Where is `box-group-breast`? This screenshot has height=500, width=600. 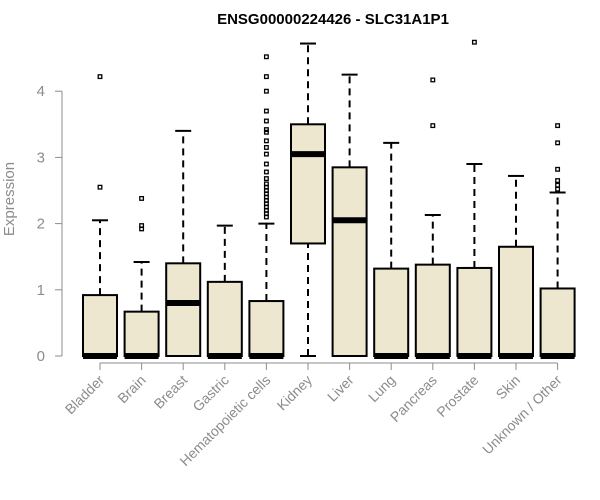 box-group-breast is located at coordinates (183, 243).